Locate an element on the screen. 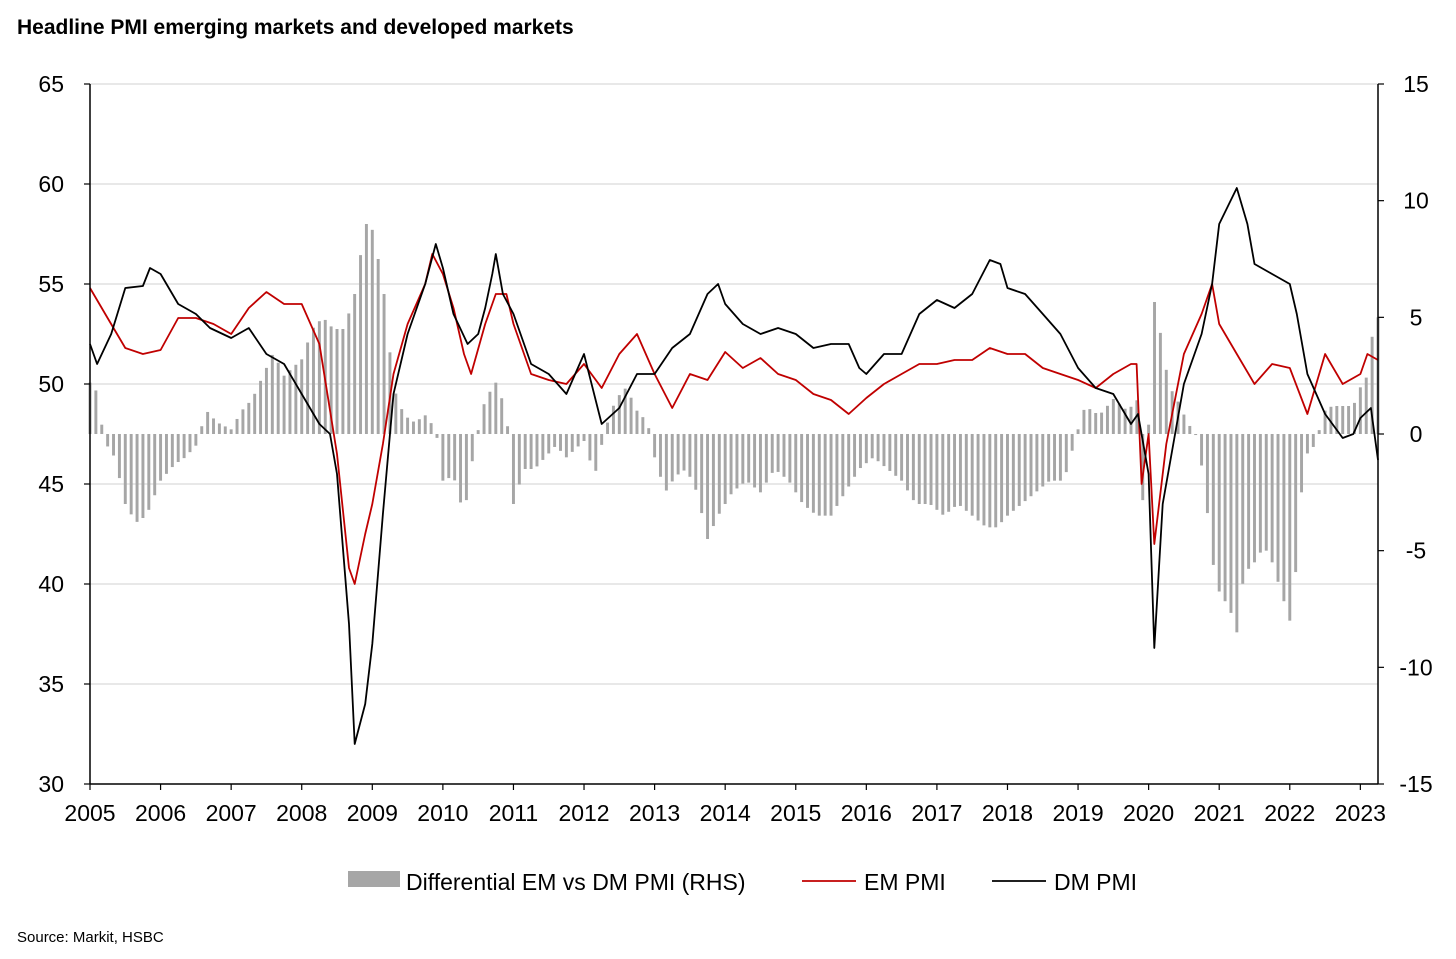 The width and height of the screenshot is (1456, 959). x-tick-label: 2021 is located at coordinates (1219, 813).